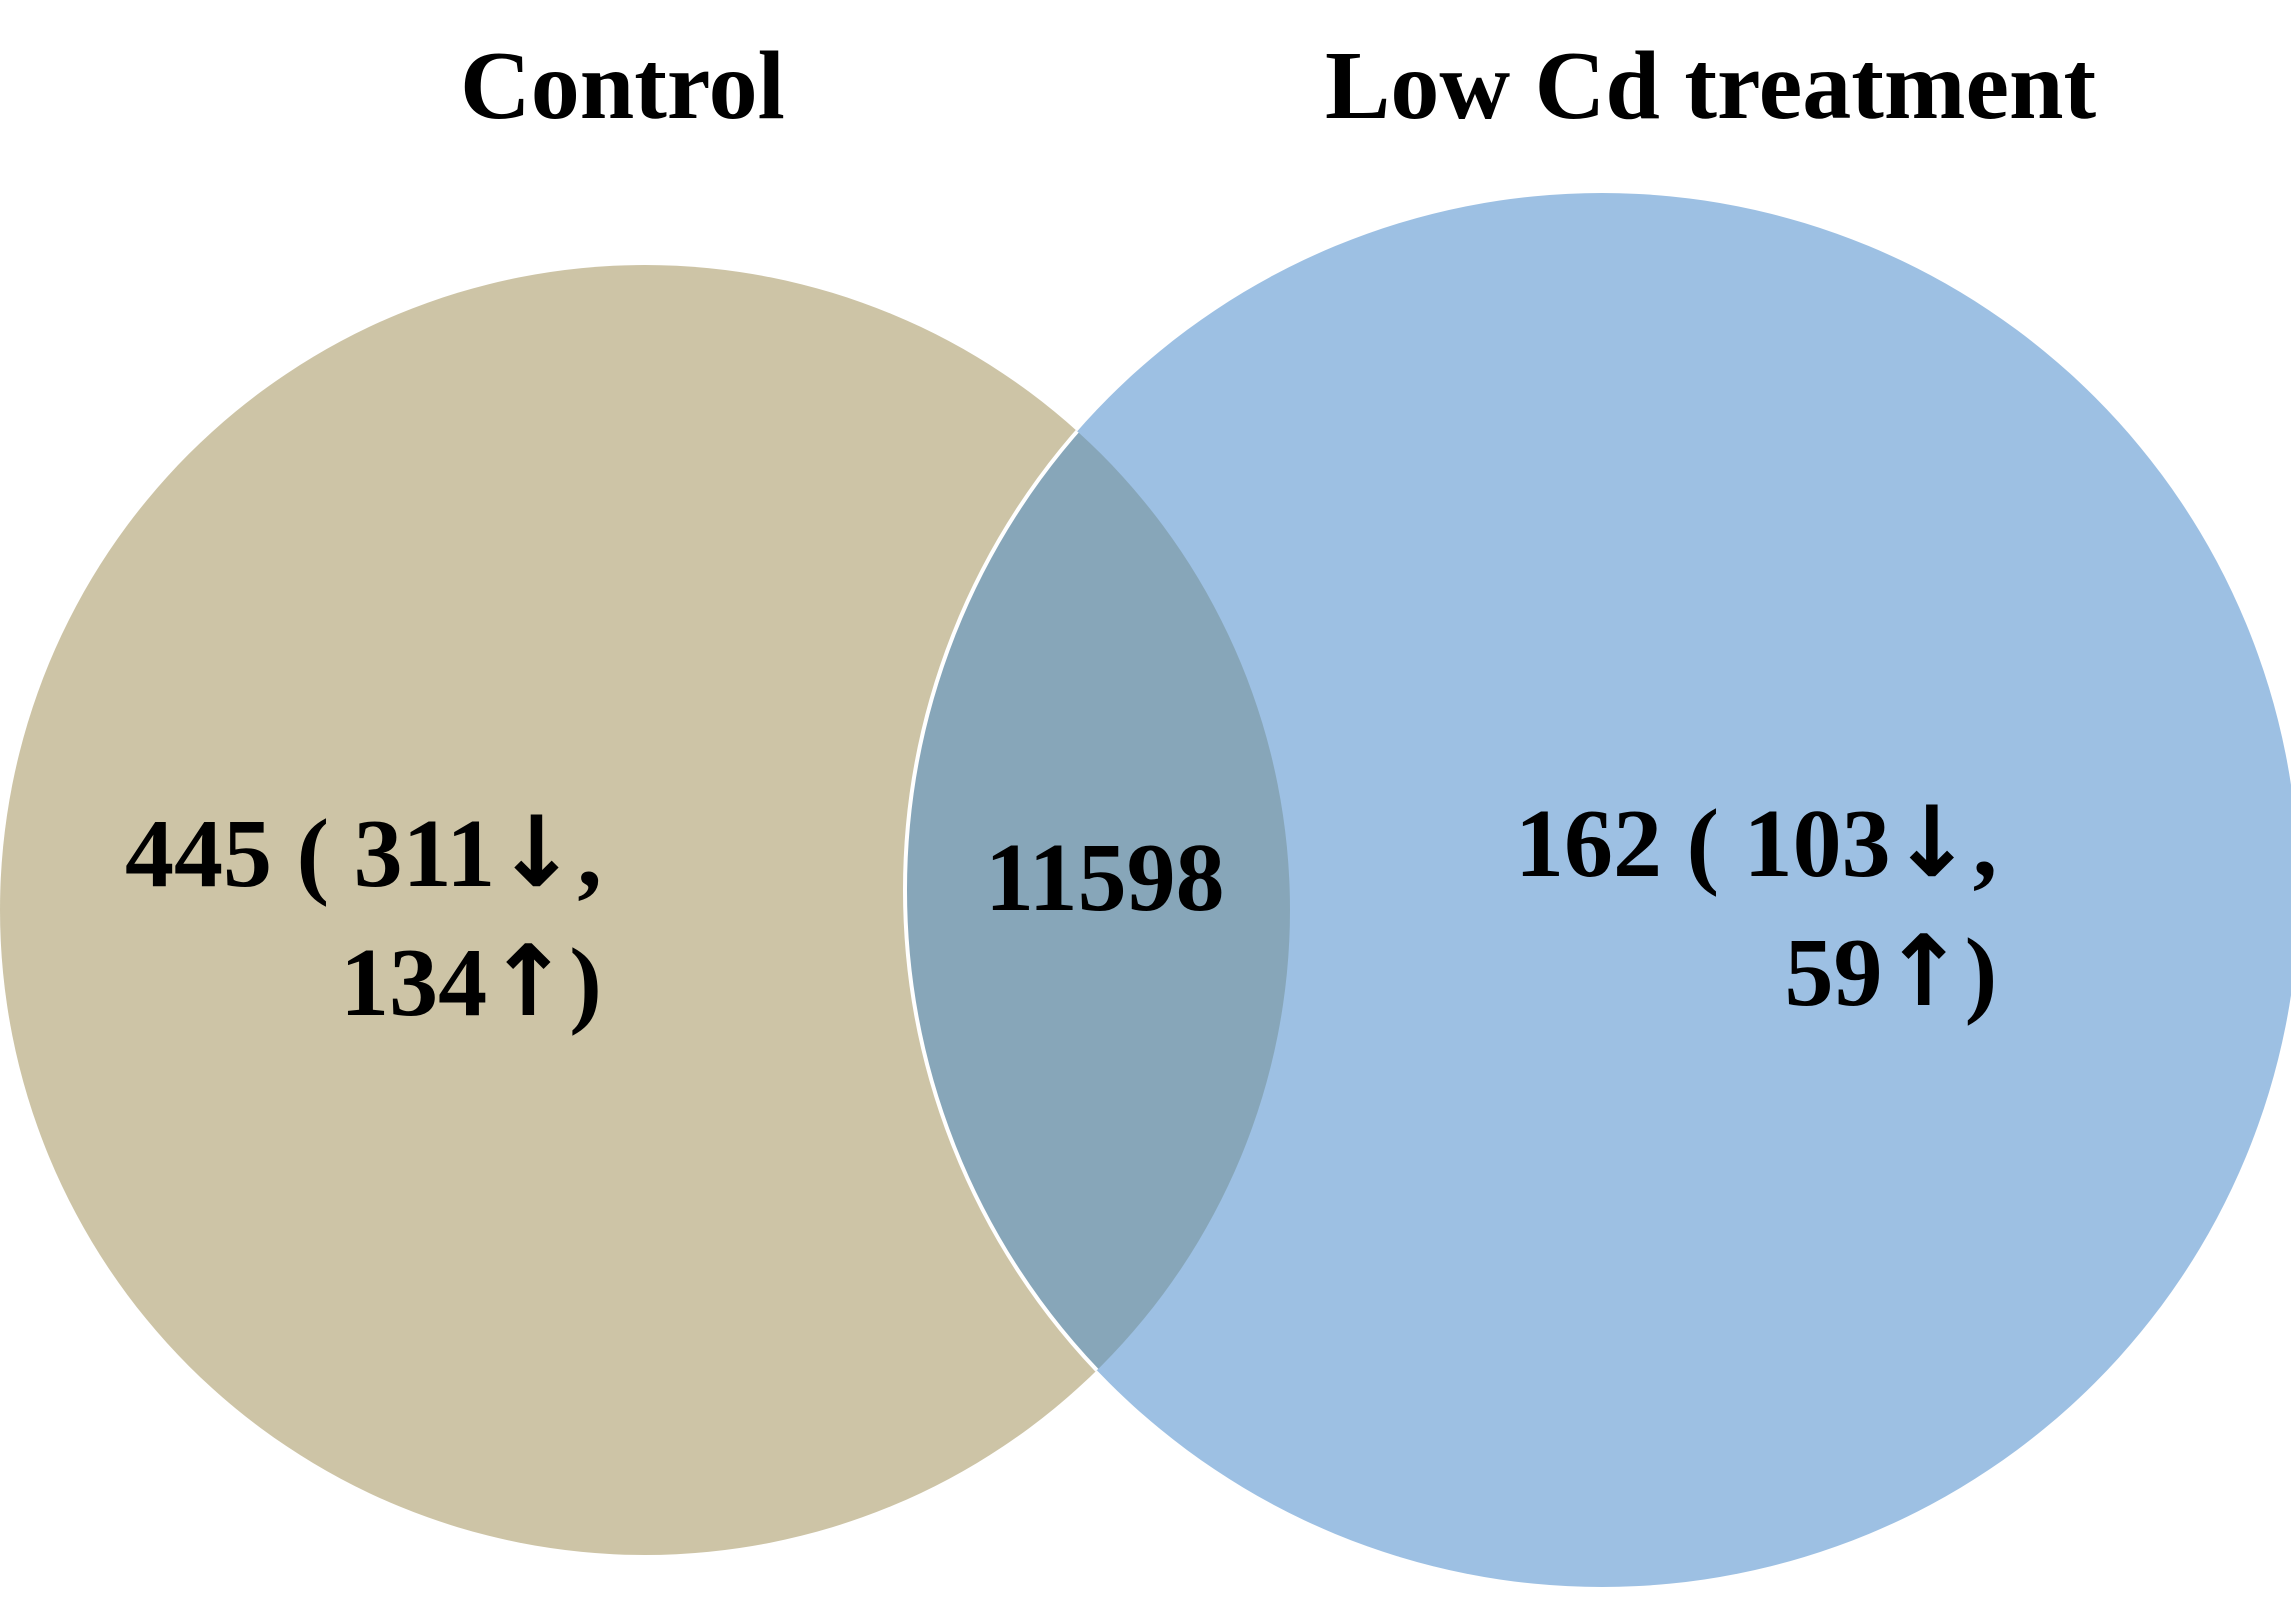 The width and height of the screenshot is (2291, 1624). Describe the element at coordinates (363, 918) in the screenshot. I see `region-label-control-only: 445 ( 311↓, 134↑)` at that location.